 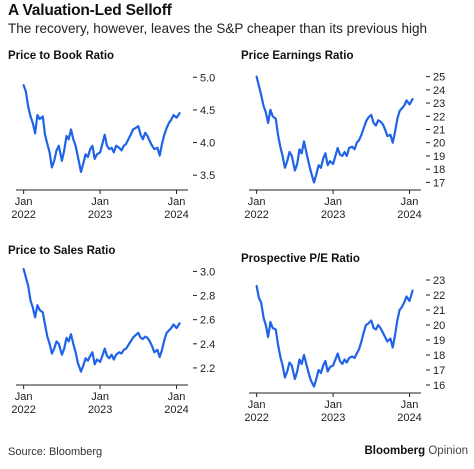 I want to click on y-tick-label: 2.8, so click(x=207, y=297).